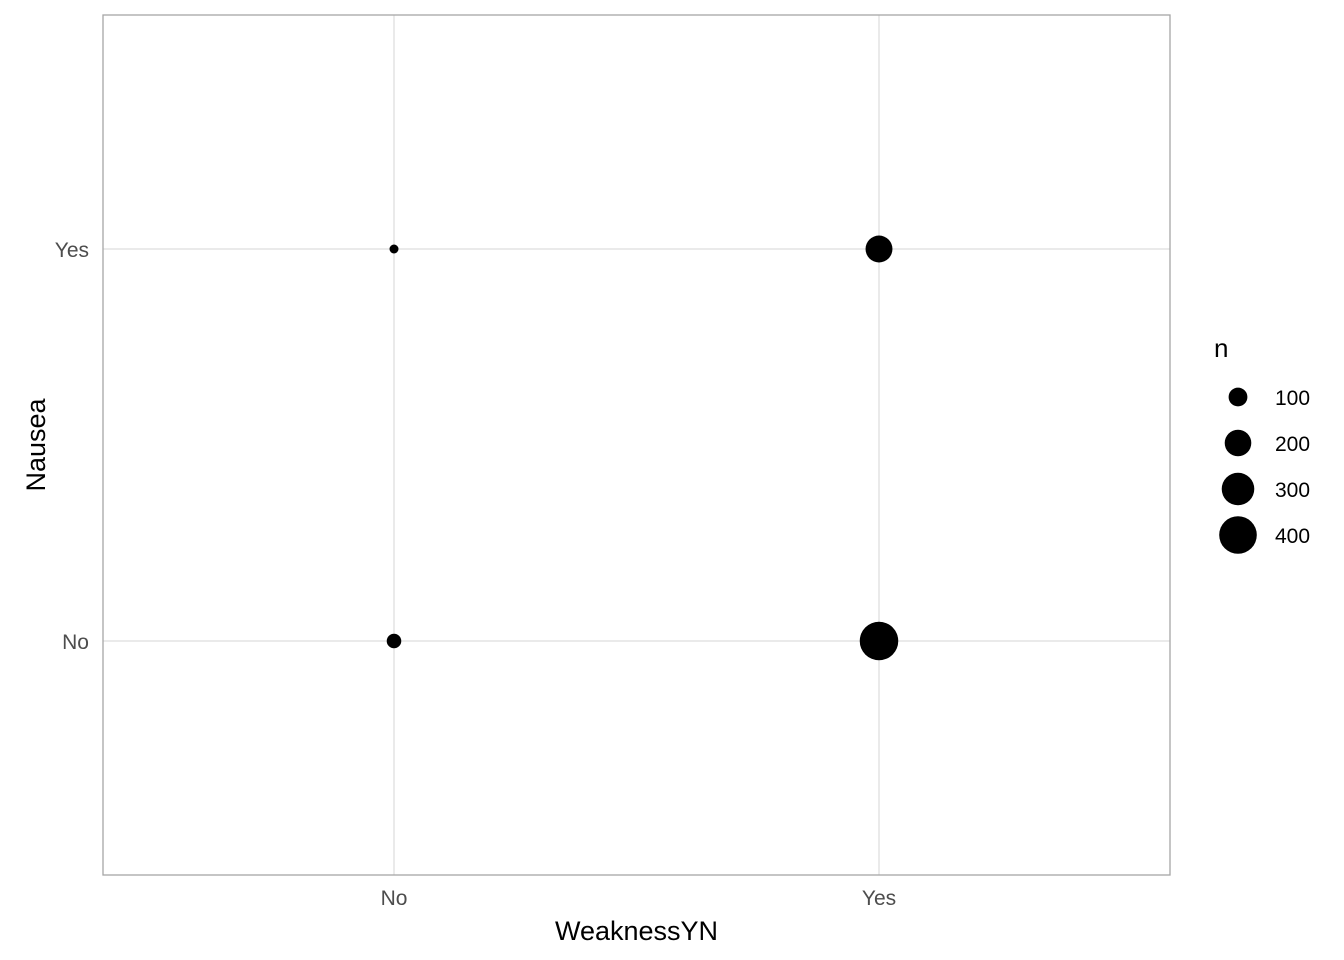  Describe the element at coordinates (1292, 536) in the screenshot. I see `legend-label-400: 400` at that location.